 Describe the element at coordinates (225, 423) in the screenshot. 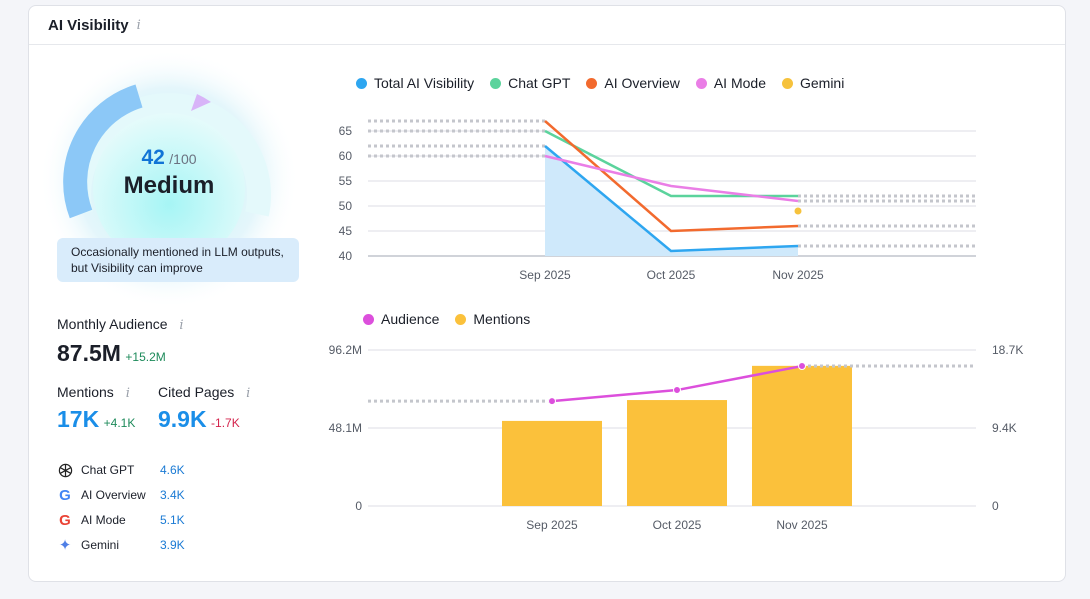

I see `cited-change: -1.7K` at that location.